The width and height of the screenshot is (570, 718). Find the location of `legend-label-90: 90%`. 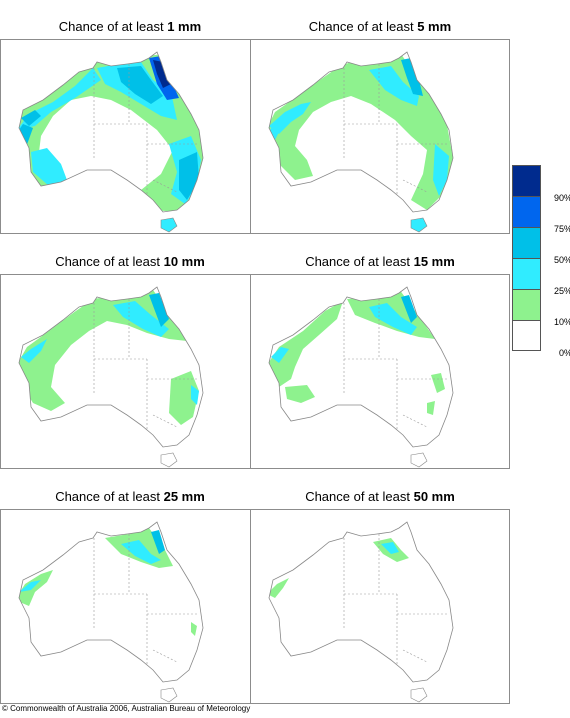

legend-label-90: 90% is located at coordinates (561, 198).